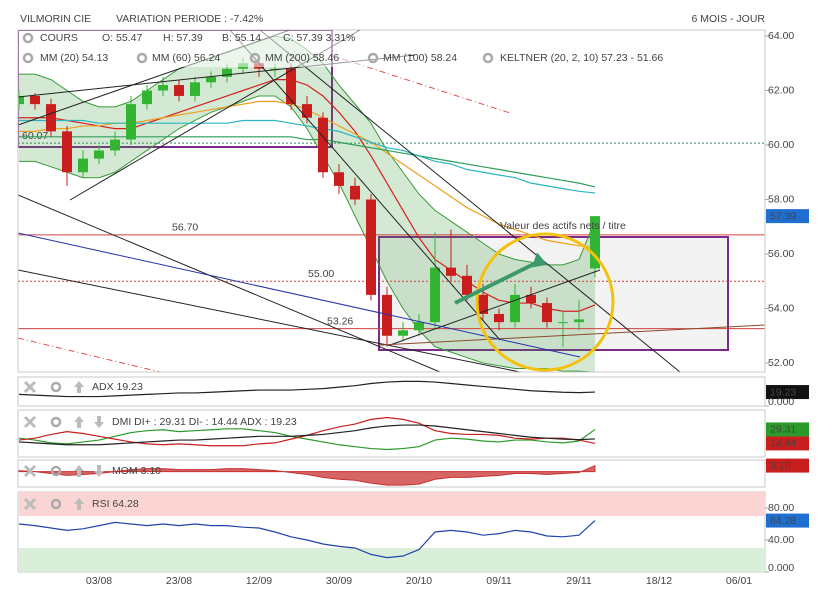  I want to click on level-label: 53.26, so click(340, 321).